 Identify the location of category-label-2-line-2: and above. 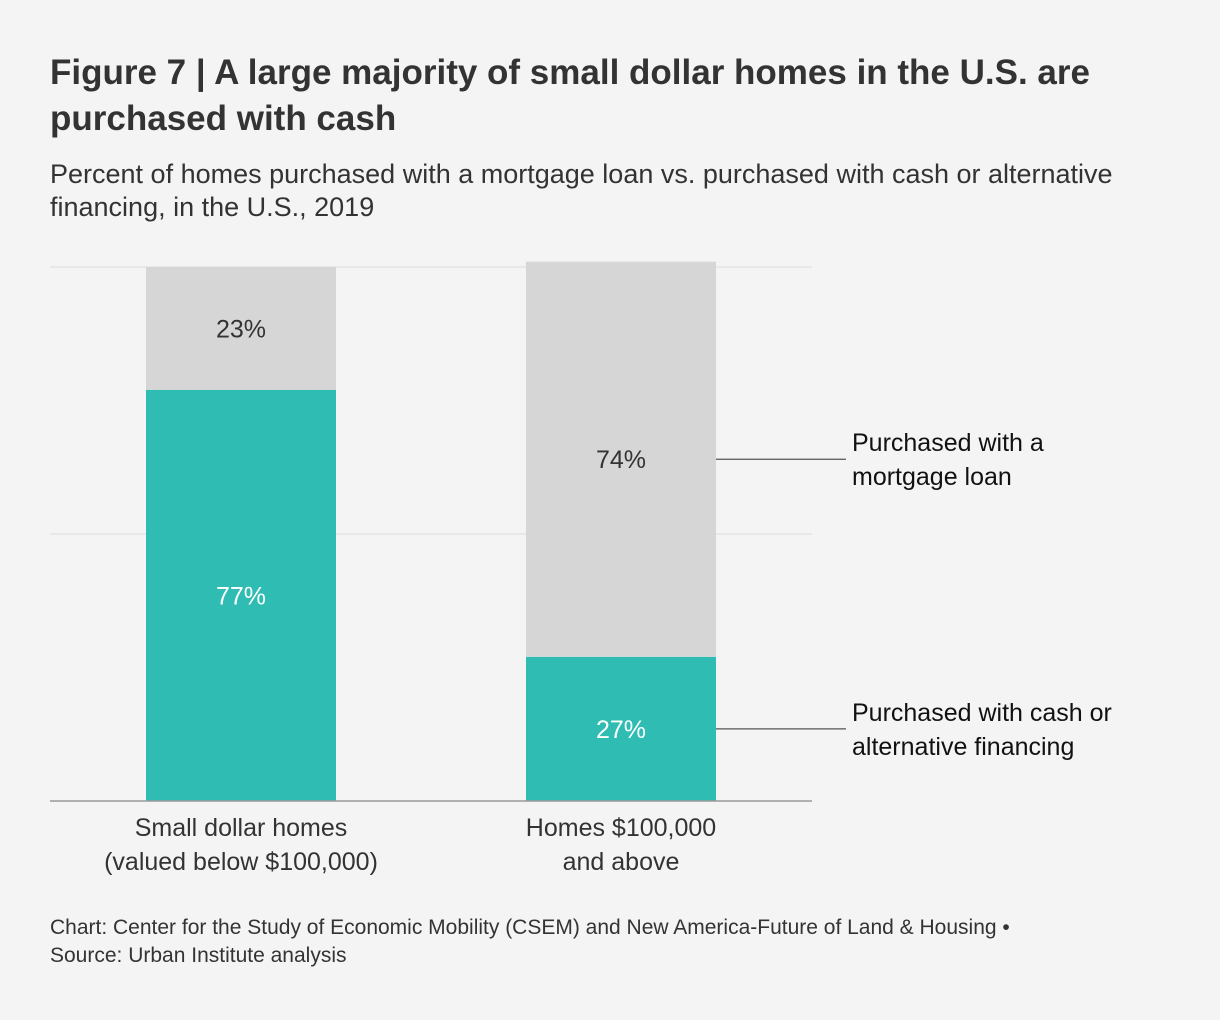
(621, 862).